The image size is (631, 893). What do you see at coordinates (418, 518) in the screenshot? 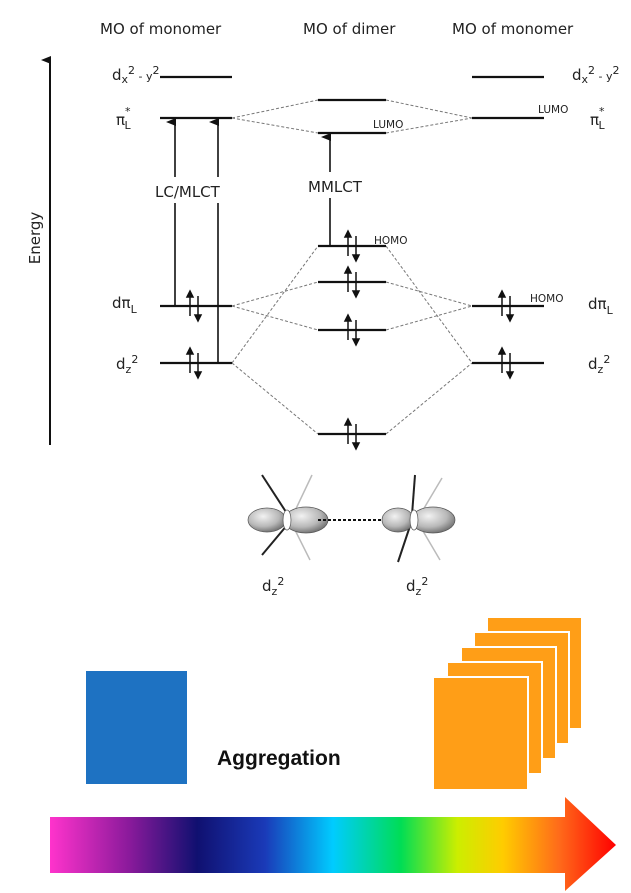
I see `right-metal-center` at bounding box center [418, 518].